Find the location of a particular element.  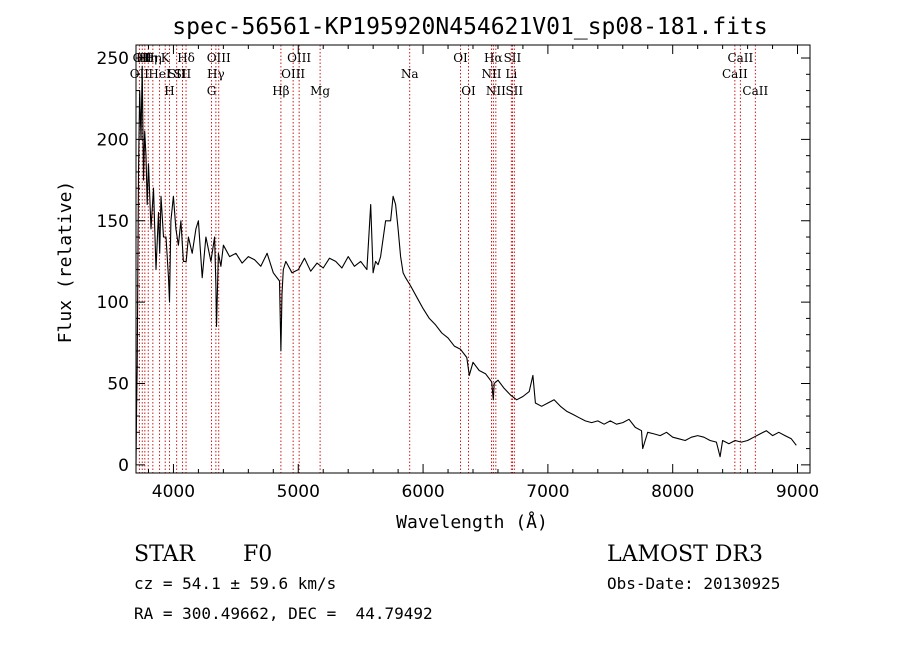

spectral-line-label: Hγ is located at coordinates (216, 74).